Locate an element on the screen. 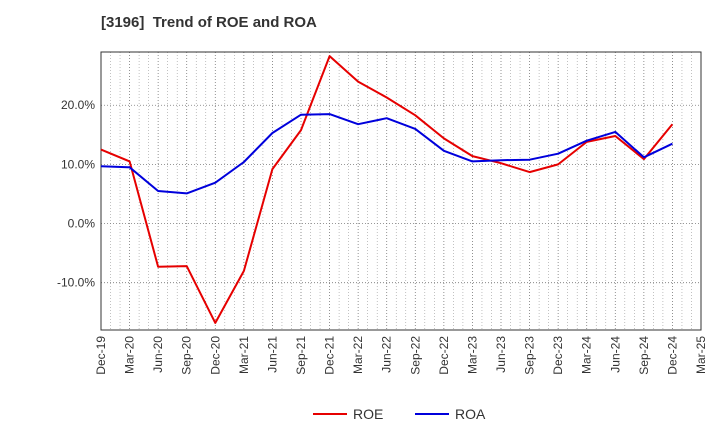  x-tick-label: Jun-20 is located at coordinates (158, 354).